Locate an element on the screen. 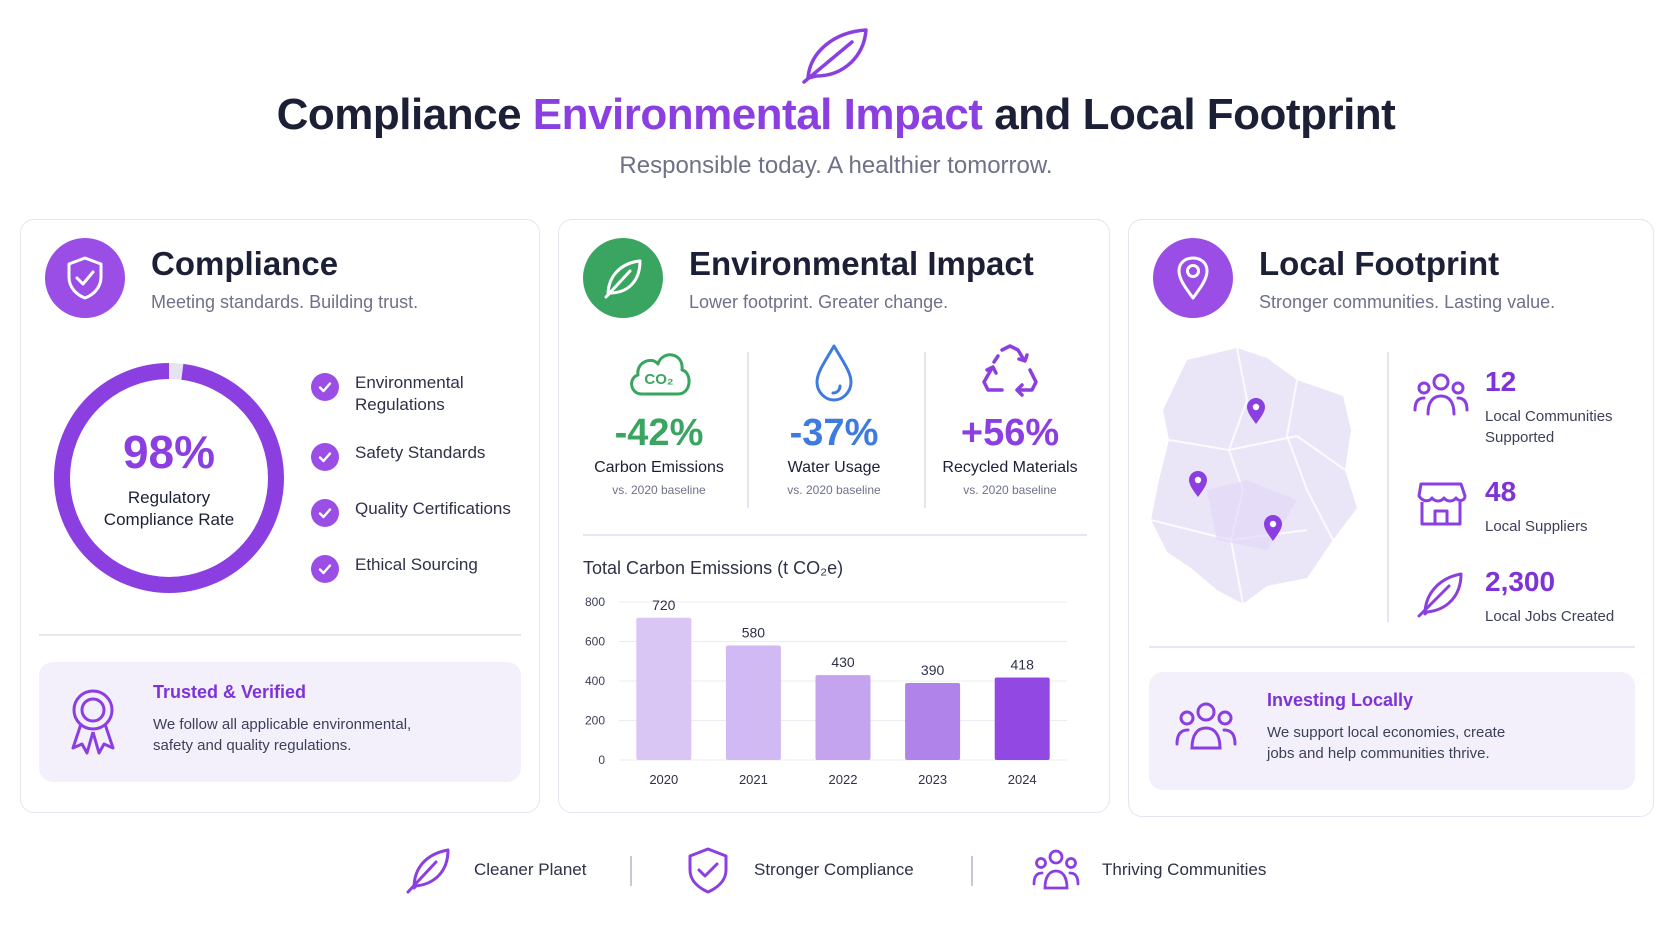 The height and width of the screenshot is (940, 1672). kpi-value: -42% is located at coordinates (659, 433).